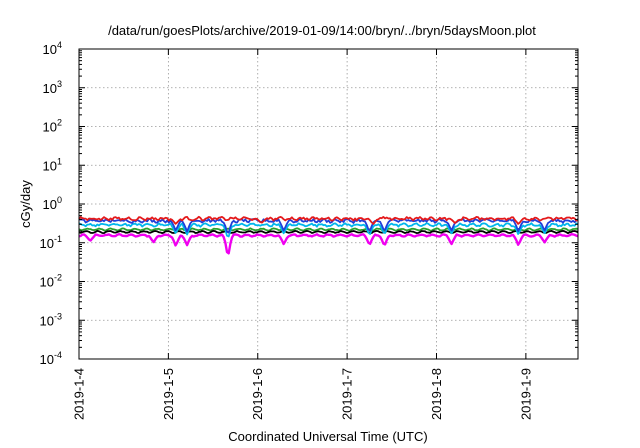  I want to click on y-tick-label: 10⁻², so click(51, 281).